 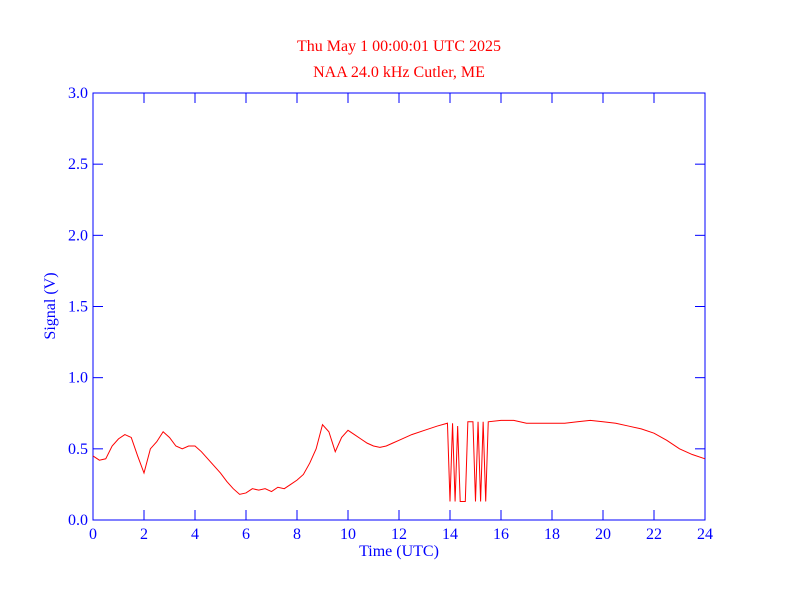 I want to click on x-tick-label: 6, so click(x=246, y=534).